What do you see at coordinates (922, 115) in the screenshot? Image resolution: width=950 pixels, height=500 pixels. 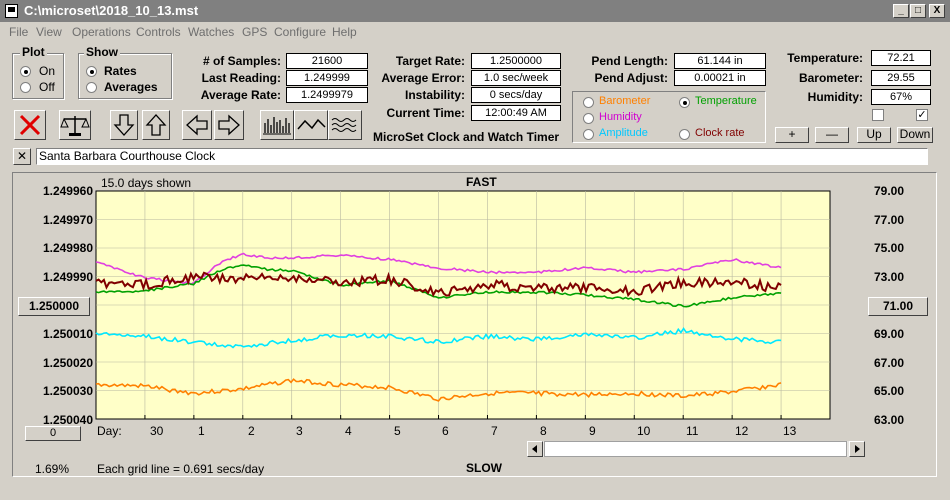 I see `option-checkbox-2: ✓` at bounding box center [922, 115].